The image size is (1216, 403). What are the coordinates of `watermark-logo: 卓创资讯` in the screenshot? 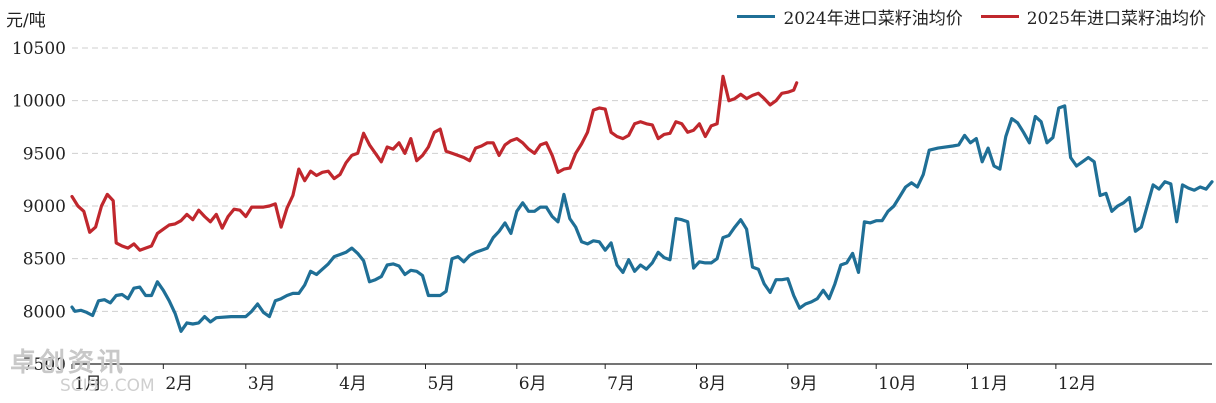 It's located at (68, 363).